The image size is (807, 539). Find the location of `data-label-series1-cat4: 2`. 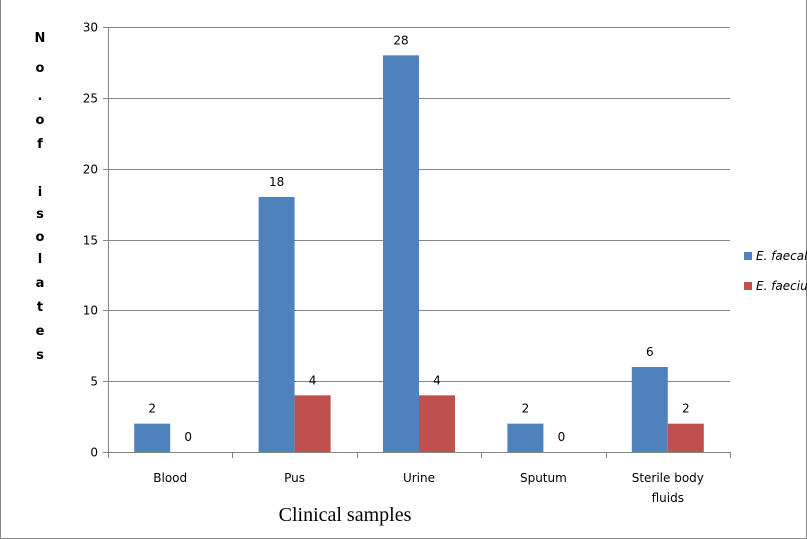

data-label-series1-cat4: 2 is located at coordinates (526, 409).